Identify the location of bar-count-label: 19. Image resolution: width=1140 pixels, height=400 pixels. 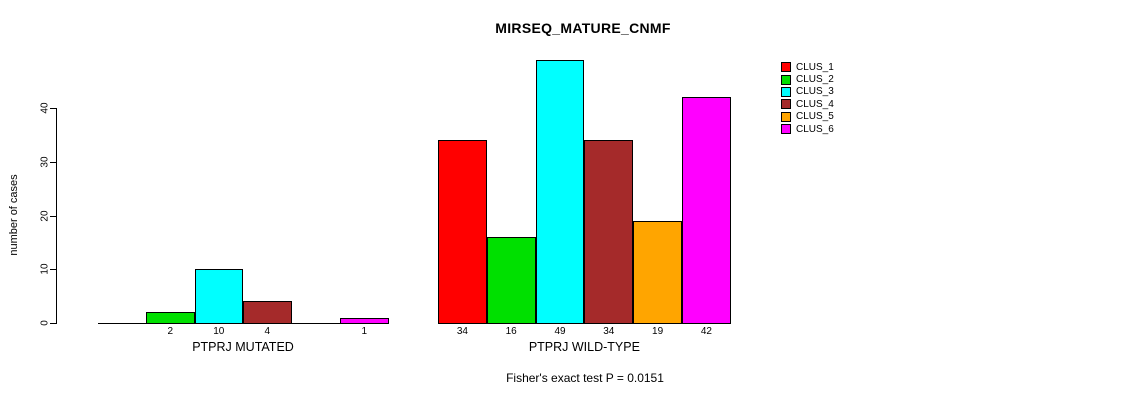
(658, 331).